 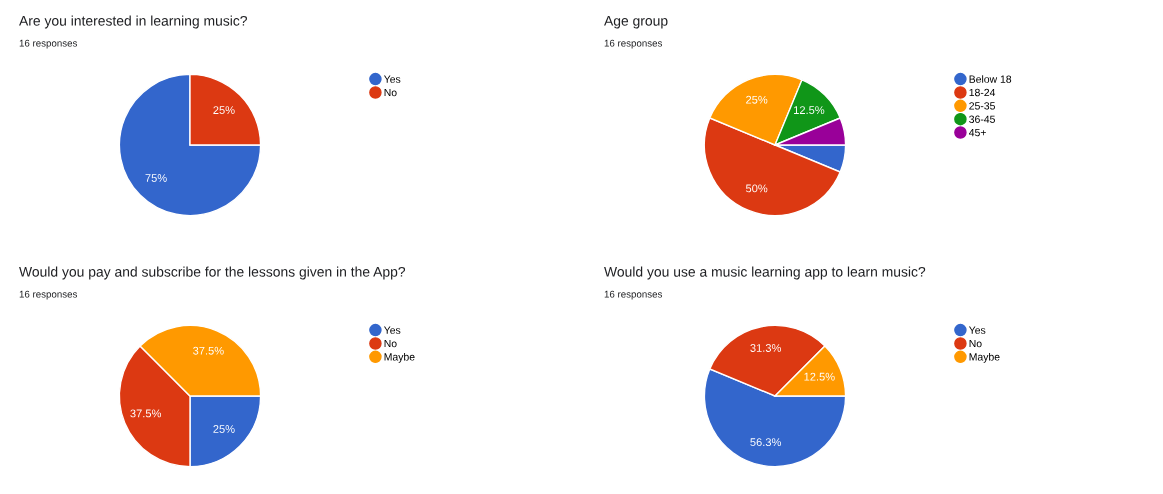 What do you see at coordinates (133, 22) in the screenshot?
I see `chart-title: Are you interested in learning music?` at bounding box center [133, 22].